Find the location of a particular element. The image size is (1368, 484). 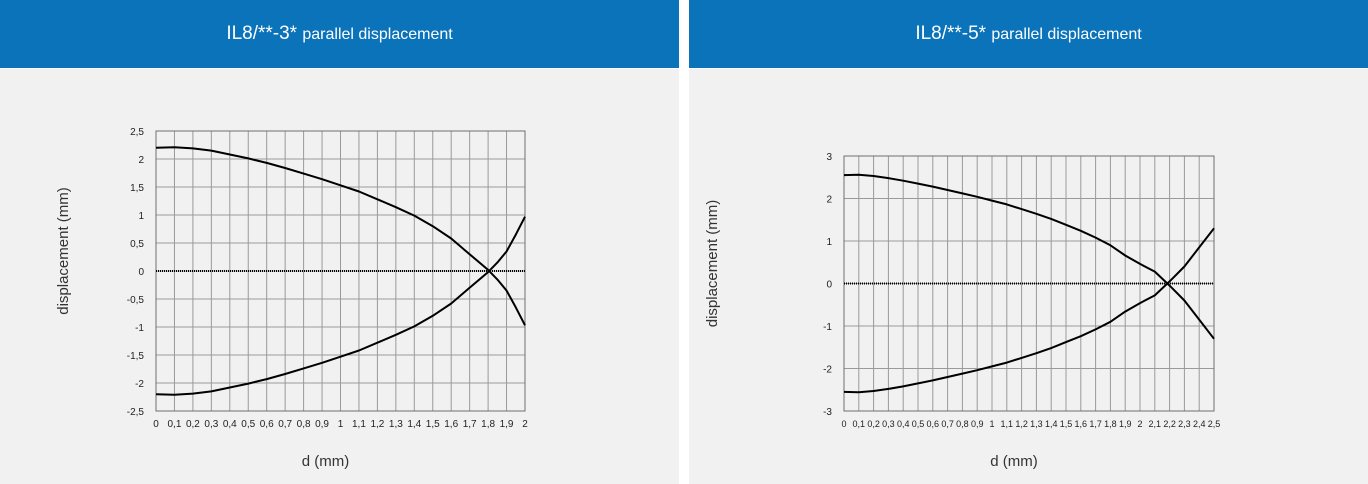

panel-header: IL8/**-5* parallel displacement is located at coordinates (1028, 34).